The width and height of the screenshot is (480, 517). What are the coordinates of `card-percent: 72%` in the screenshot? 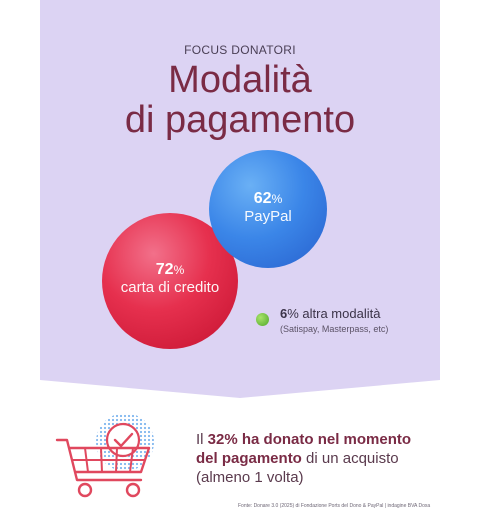 It's located at (170, 269).